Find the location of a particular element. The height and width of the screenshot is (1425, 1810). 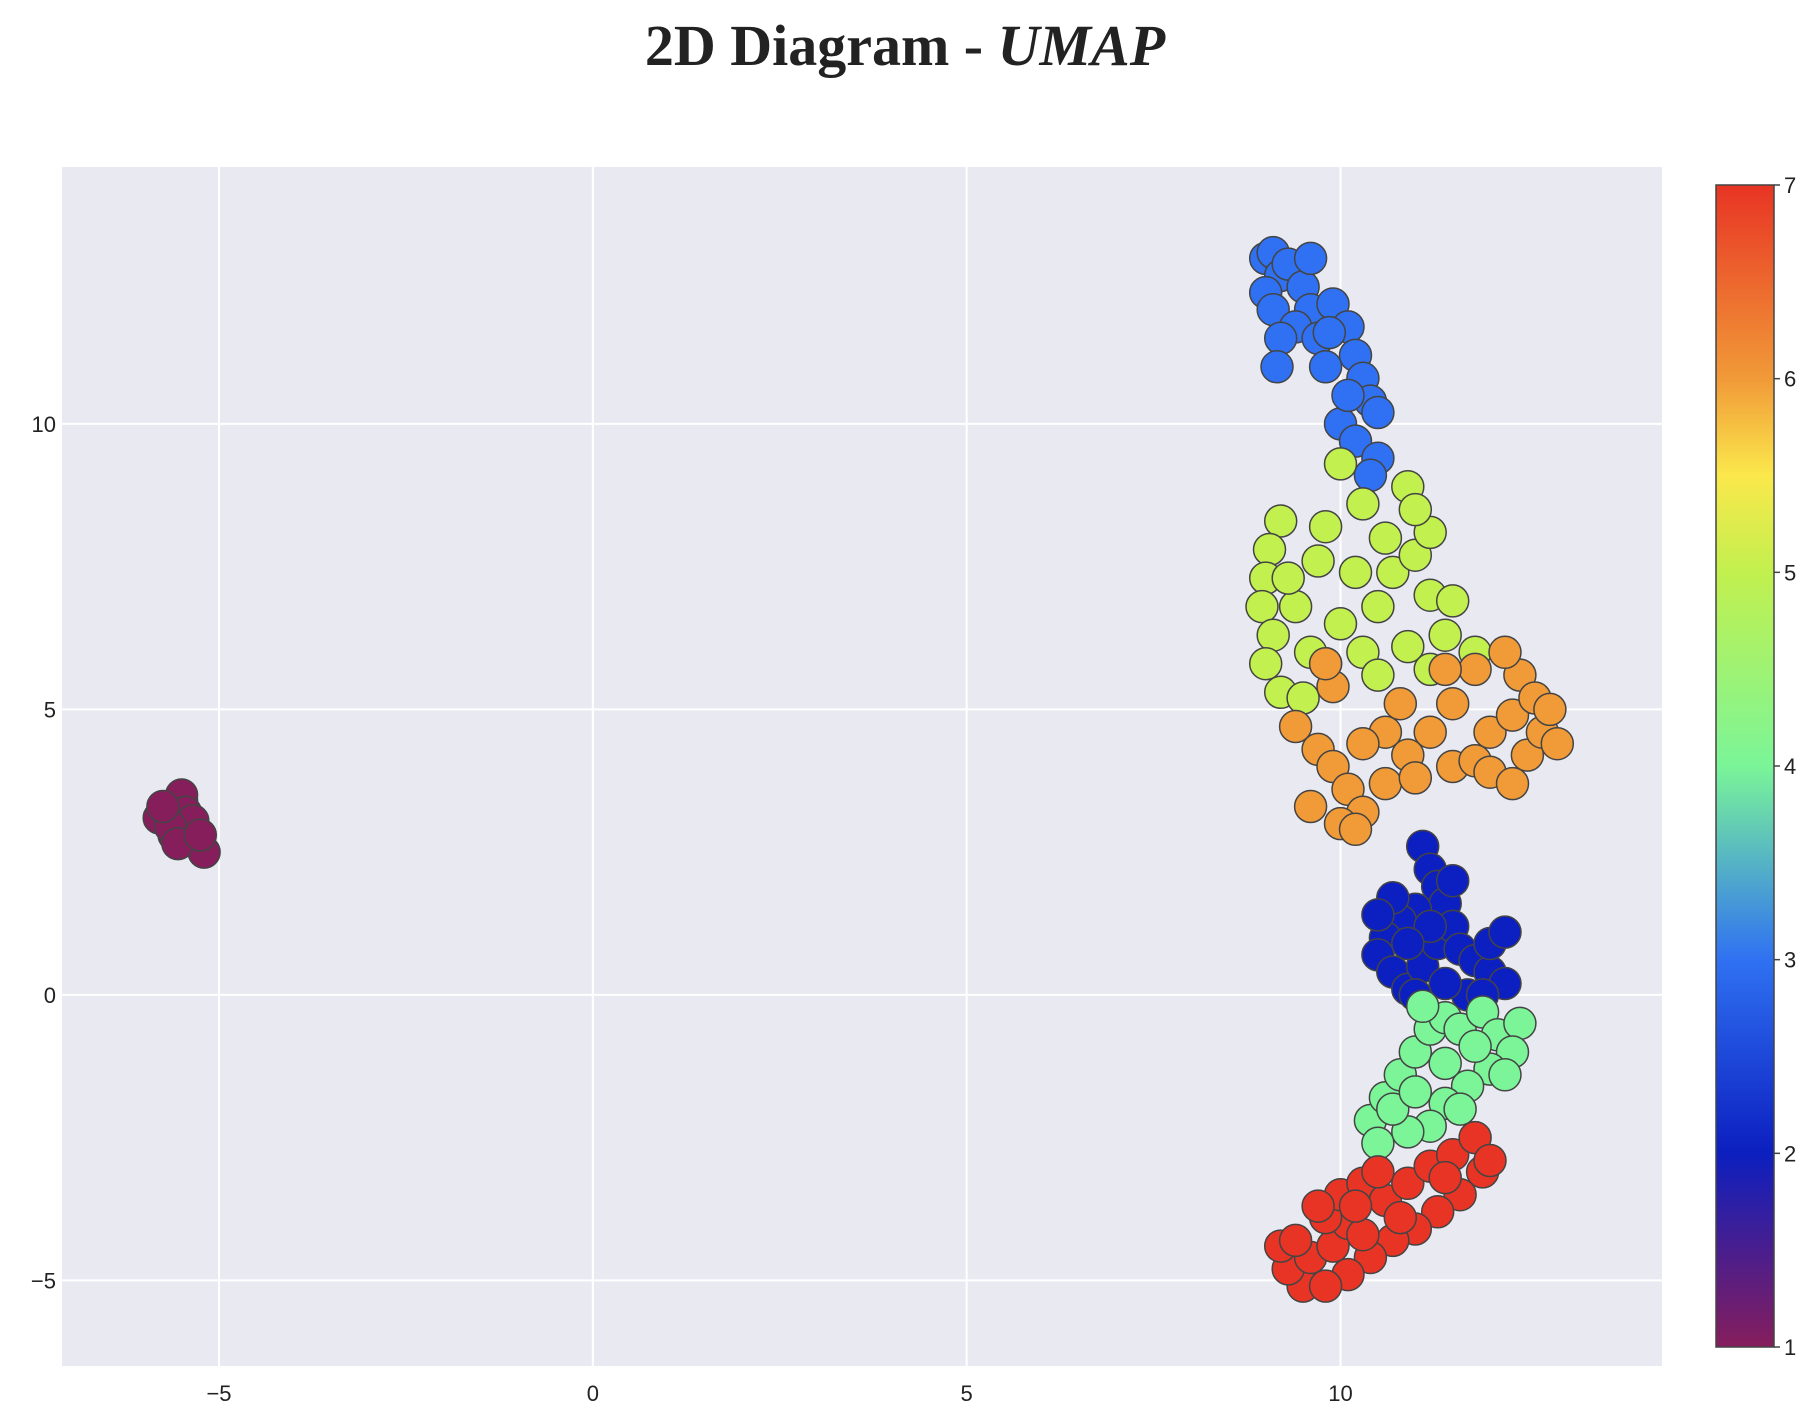

colorbar-tick-label: 7 is located at coordinates (1790, 185).